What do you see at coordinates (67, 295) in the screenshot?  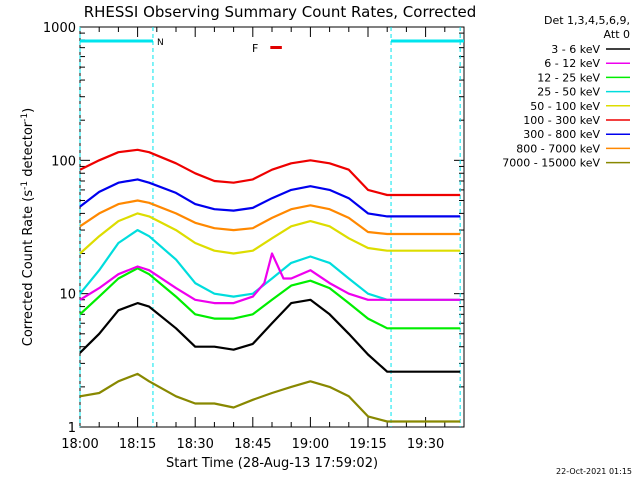 I see `y-tick-label: 10` at bounding box center [67, 295].